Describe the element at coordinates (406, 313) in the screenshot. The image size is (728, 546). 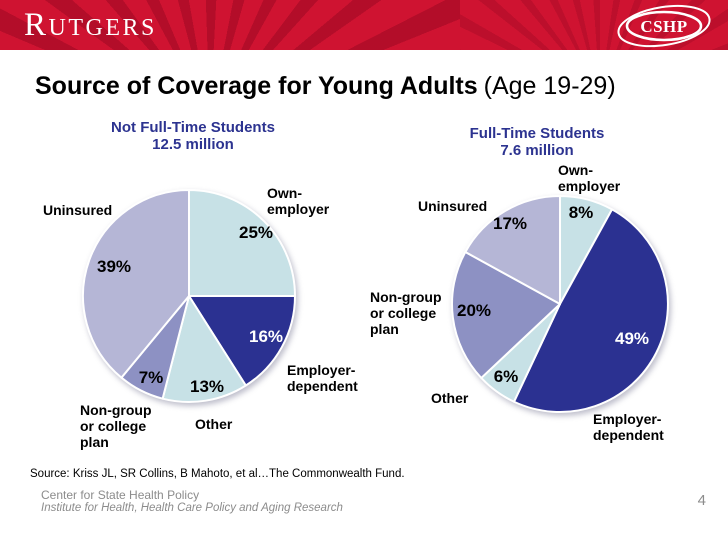
I see `right-label-non-group: Non-group or college plan` at that location.